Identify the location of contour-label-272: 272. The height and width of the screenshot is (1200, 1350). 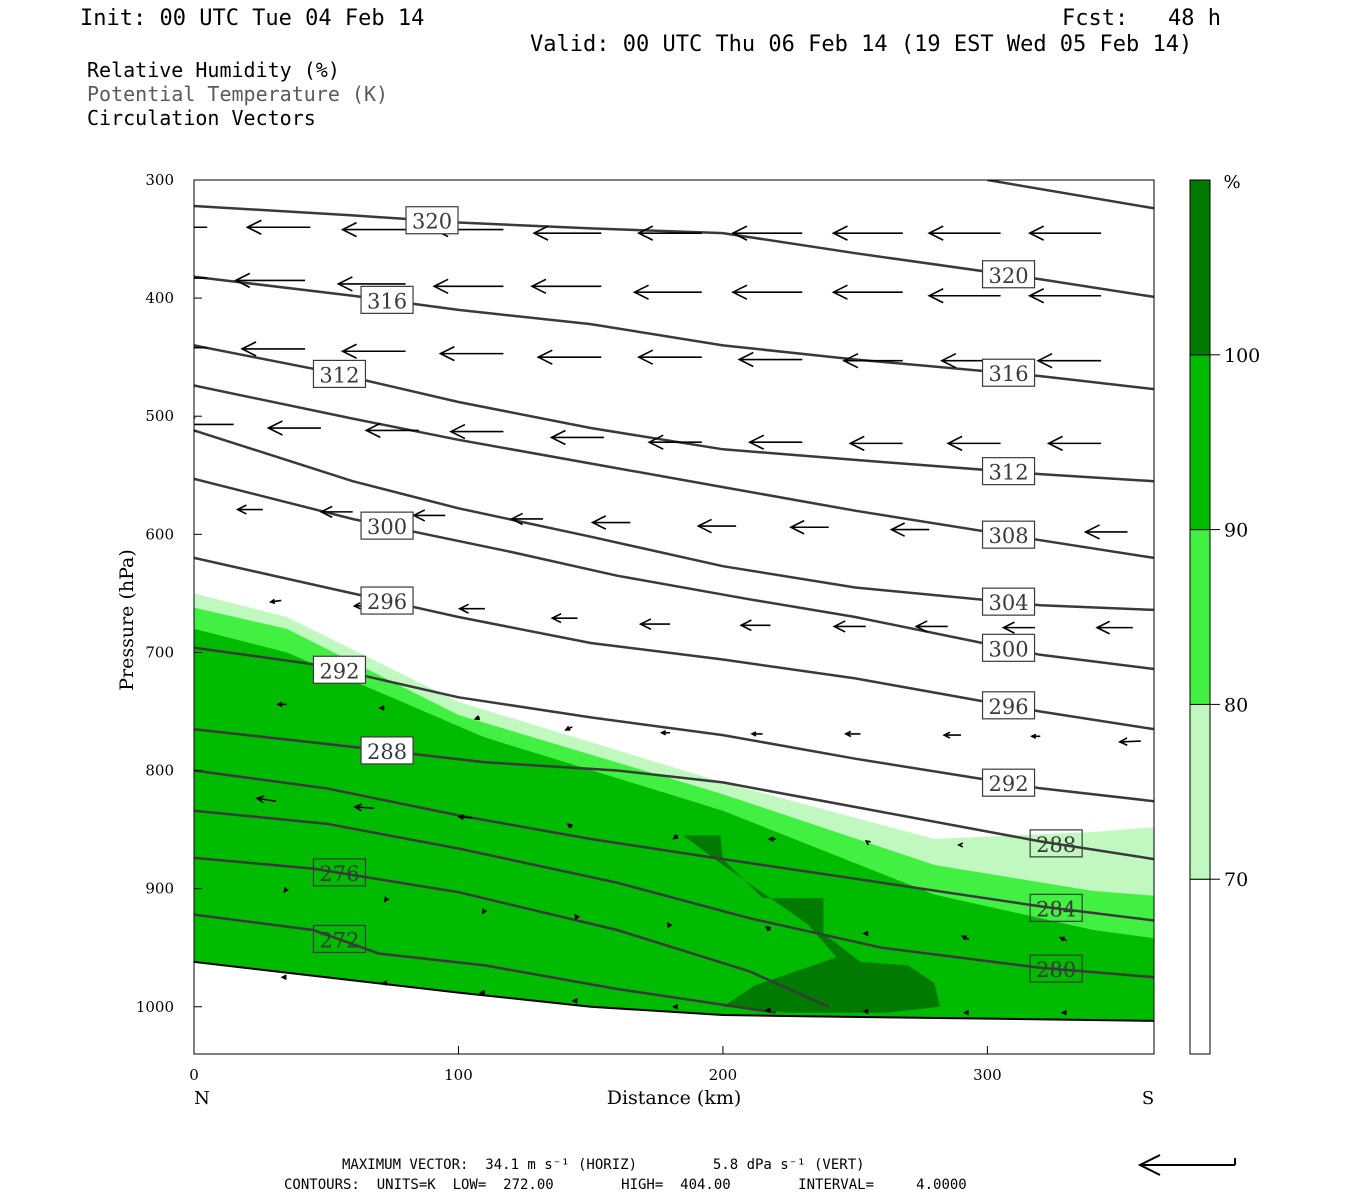
(339, 940).